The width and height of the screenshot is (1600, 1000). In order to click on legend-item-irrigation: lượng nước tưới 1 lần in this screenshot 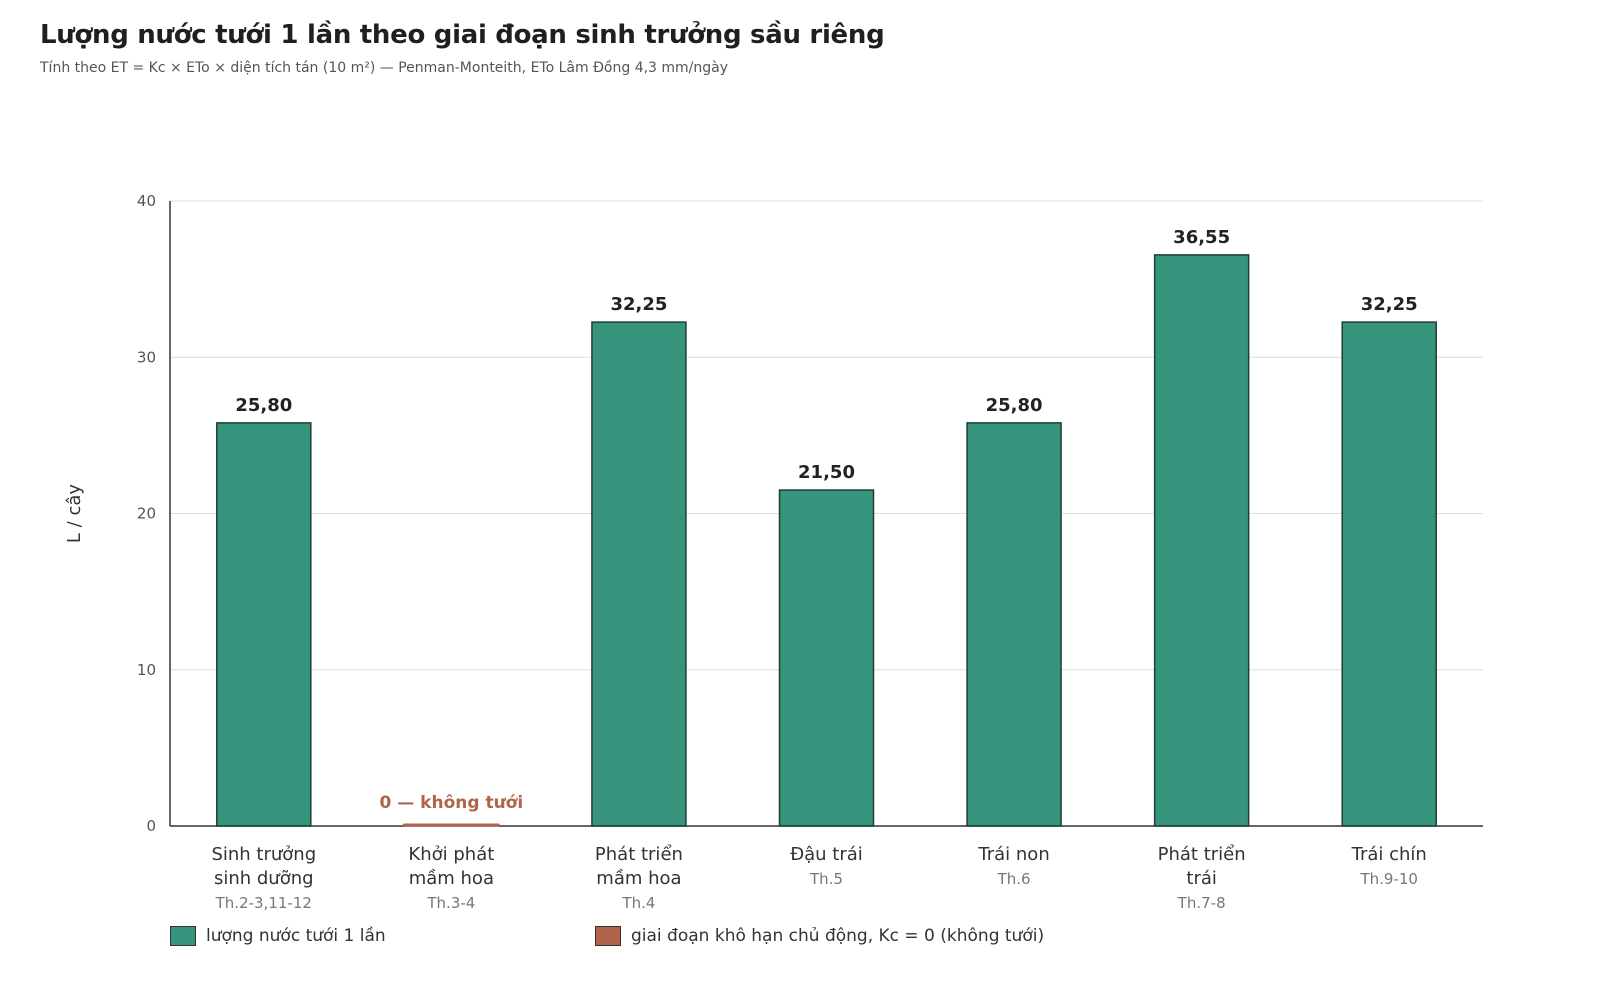, I will do `click(278, 936)`.